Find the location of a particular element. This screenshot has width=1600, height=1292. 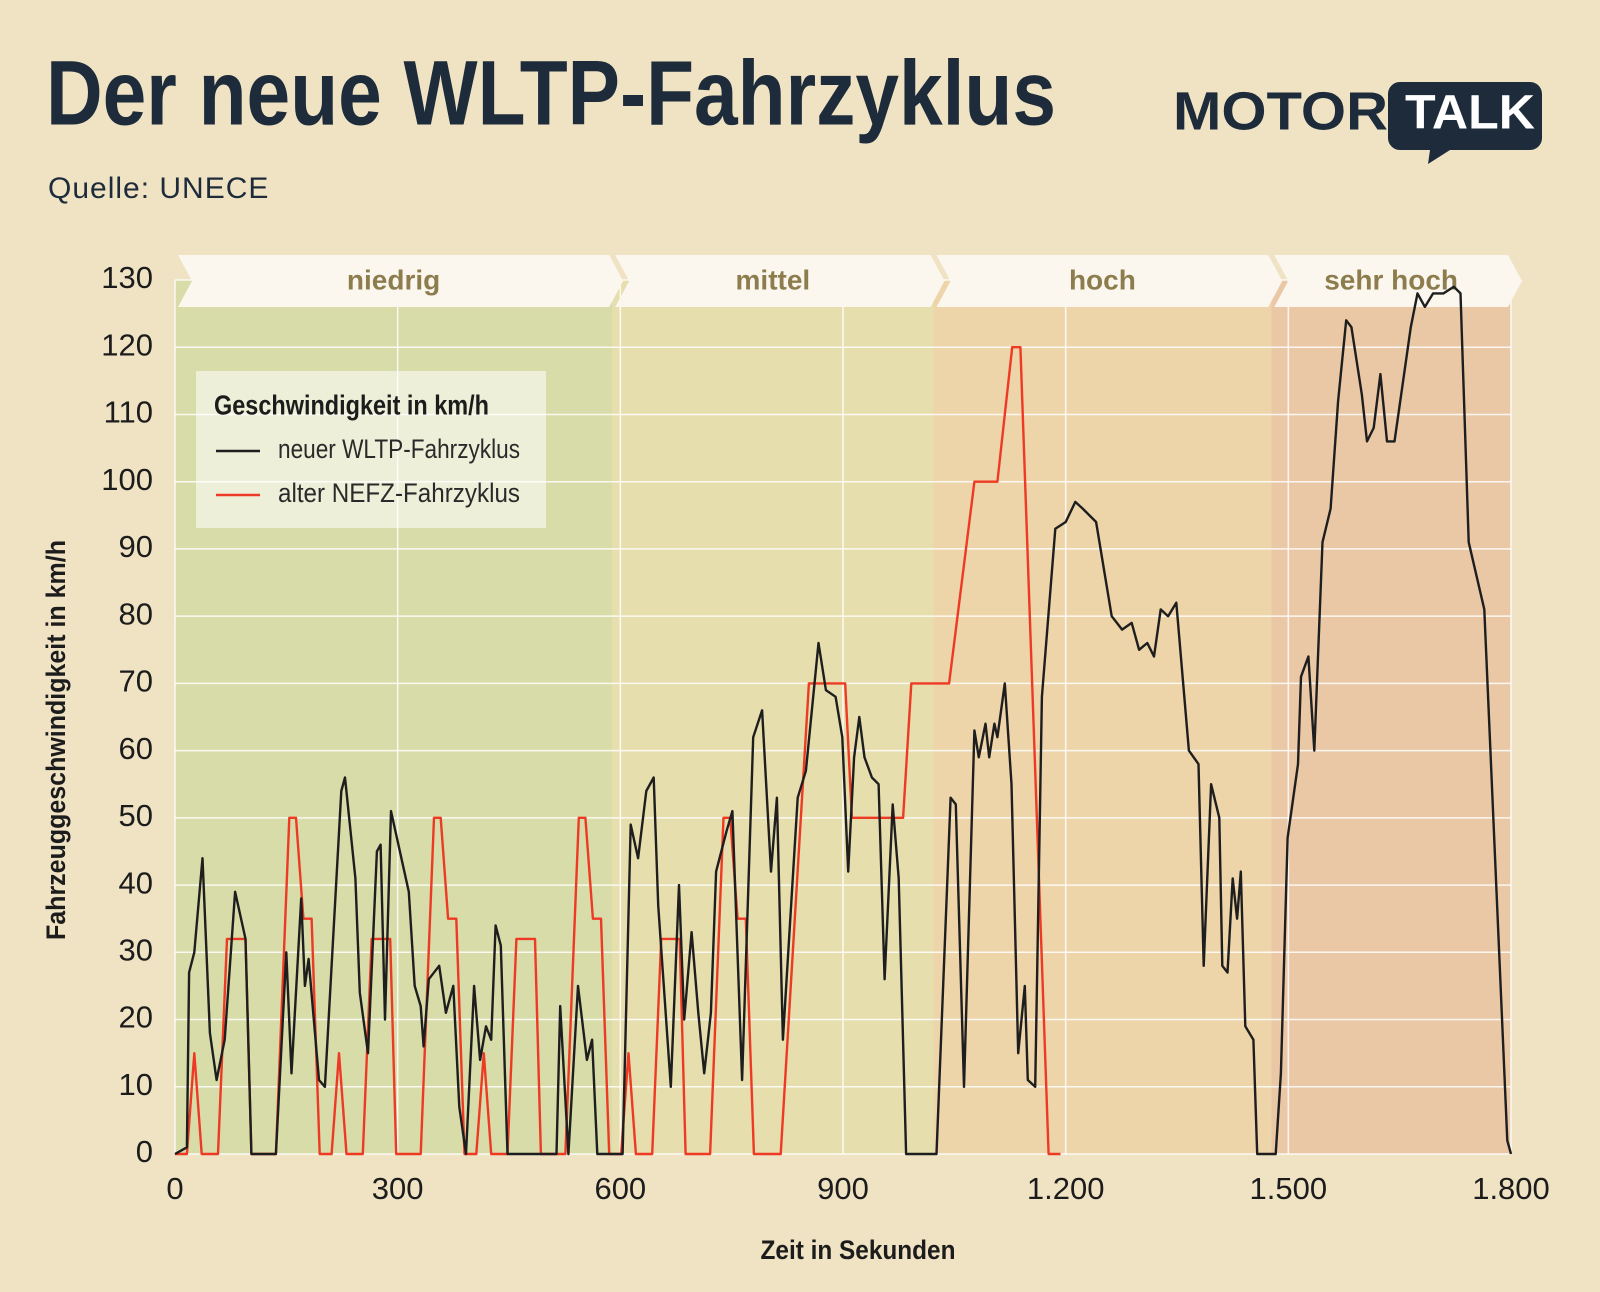

logo-bubble is located at coordinates (1465, 123).